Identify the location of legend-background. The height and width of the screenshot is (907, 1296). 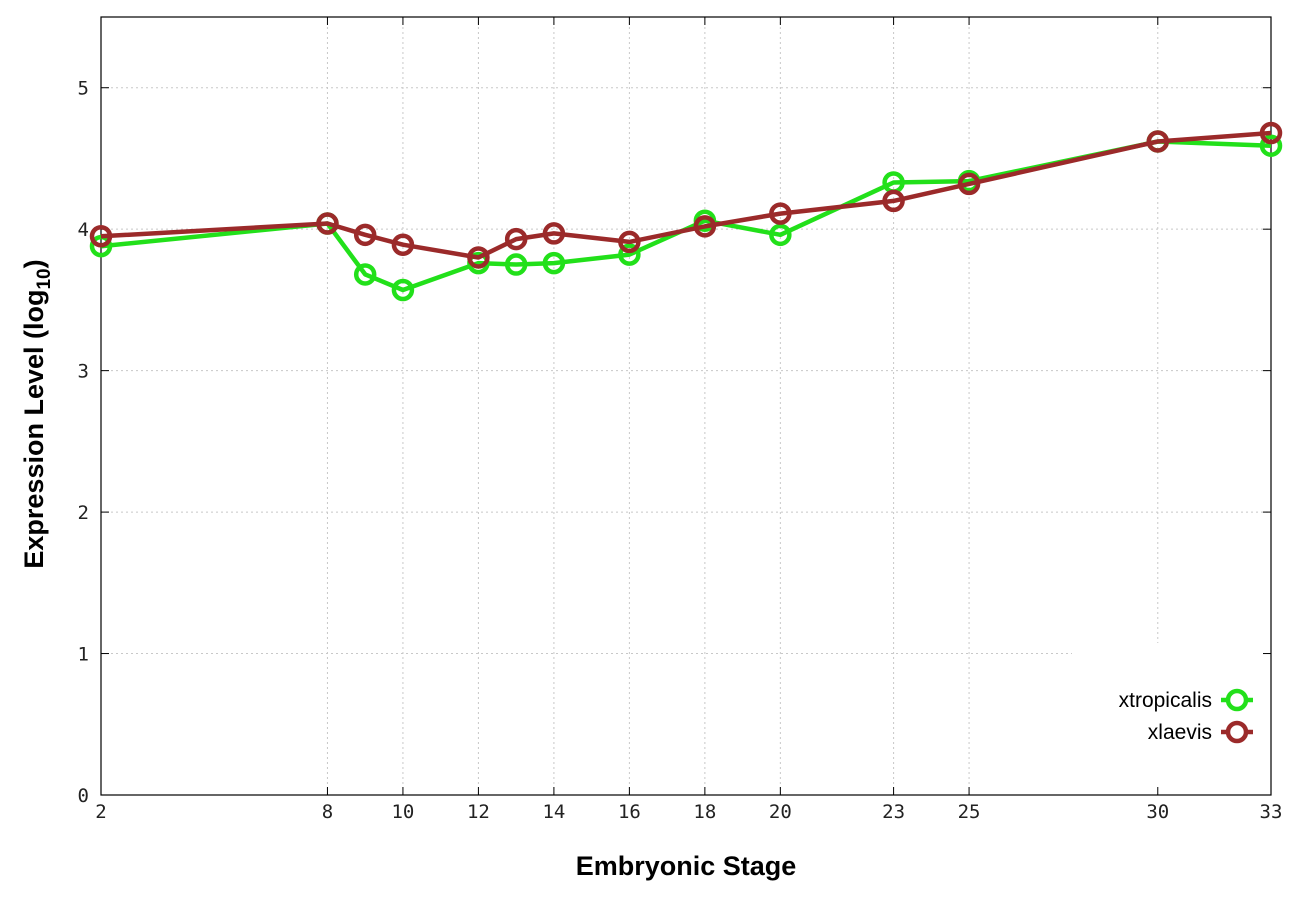
(1171, 718).